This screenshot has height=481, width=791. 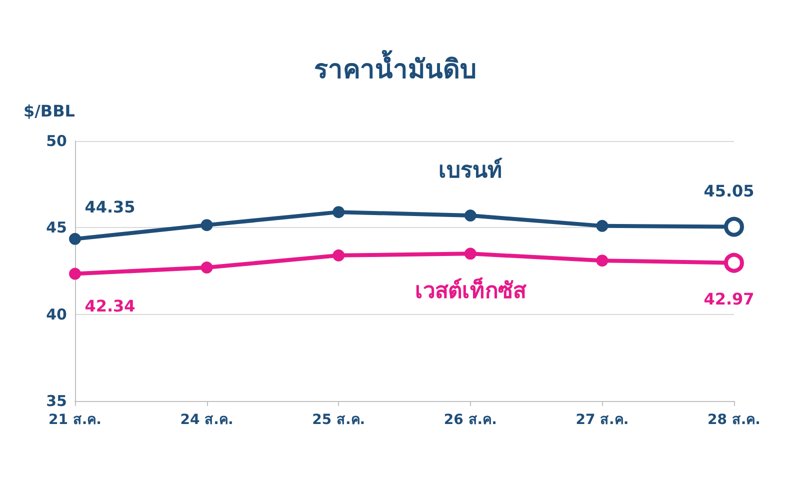 I want to click on x-tick-label: 25 ส.ค., so click(x=339, y=420).